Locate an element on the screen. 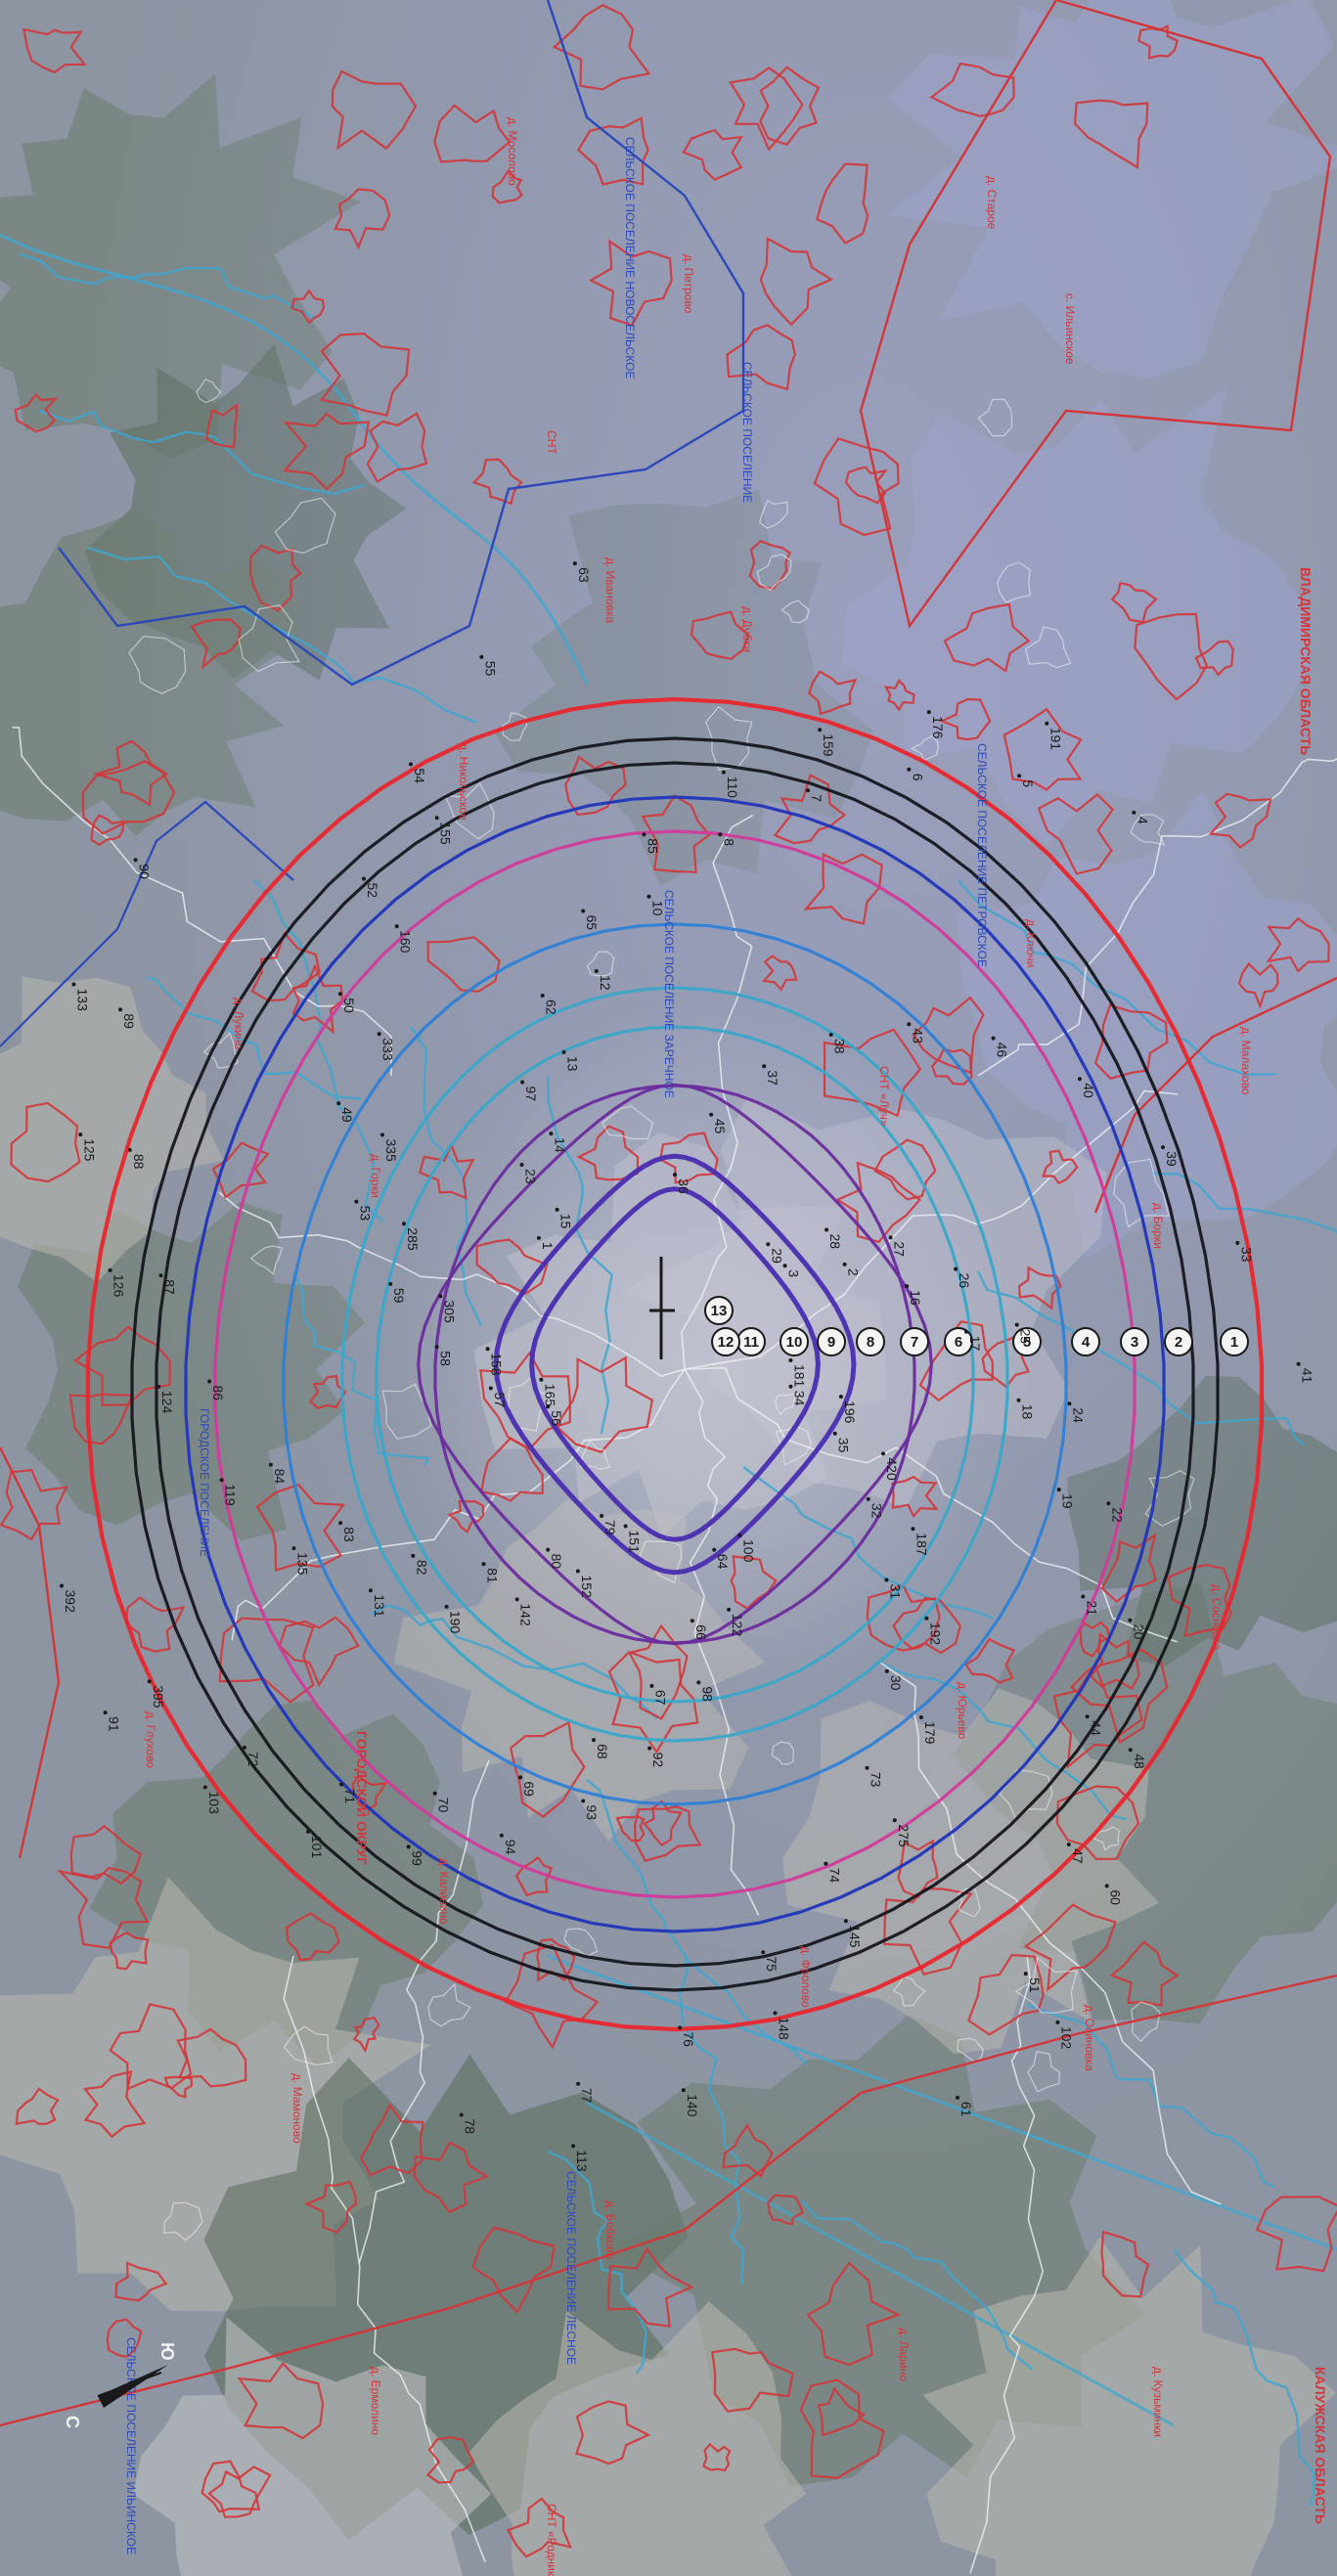  point-label: 5 is located at coordinates (1028, 783).